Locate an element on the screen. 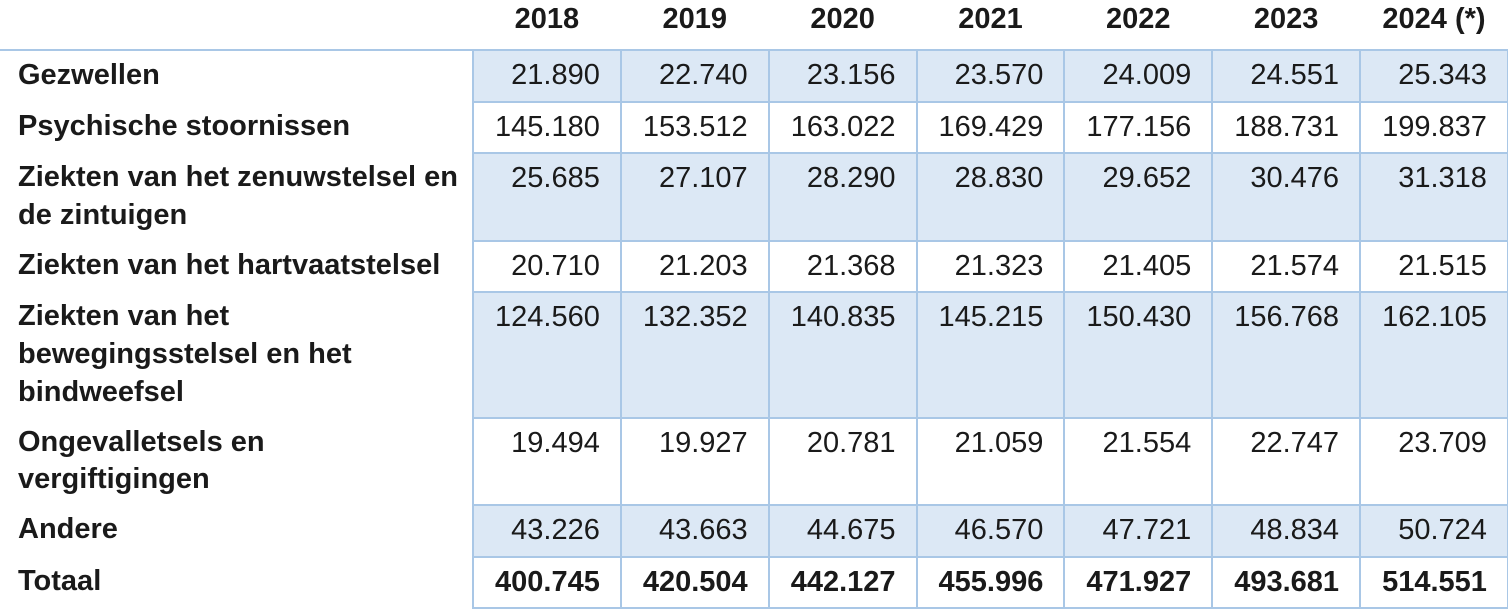 The width and height of the screenshot is (1508, 609). data-cell: 48.834 is located at coordinates (1286, 530).